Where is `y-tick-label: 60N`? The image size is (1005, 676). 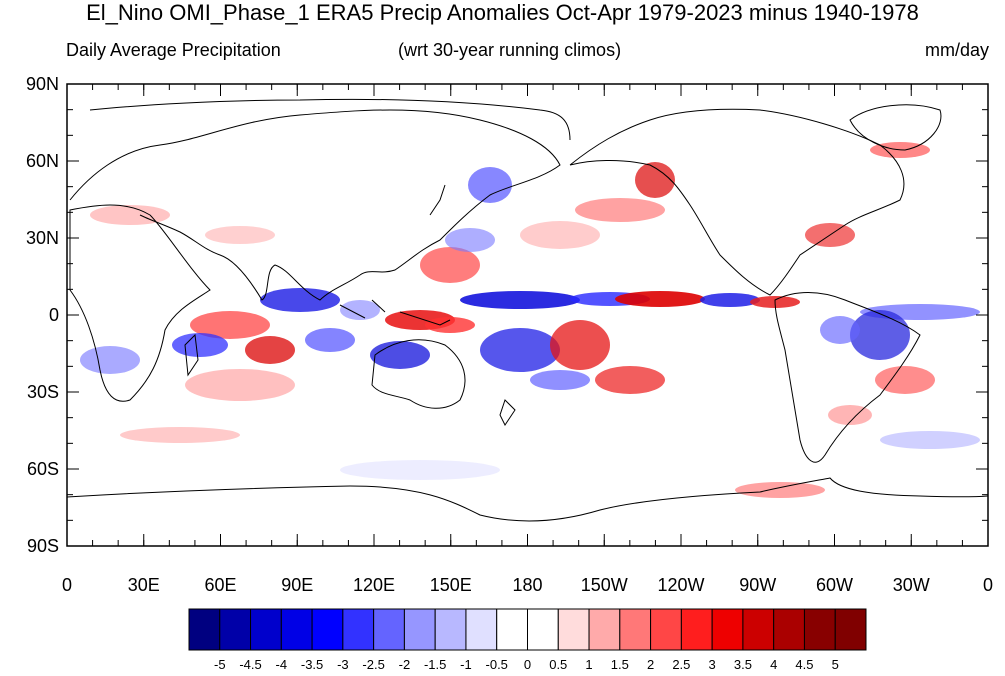 y-tick-label: 60N is located at coordinates (42, 161).